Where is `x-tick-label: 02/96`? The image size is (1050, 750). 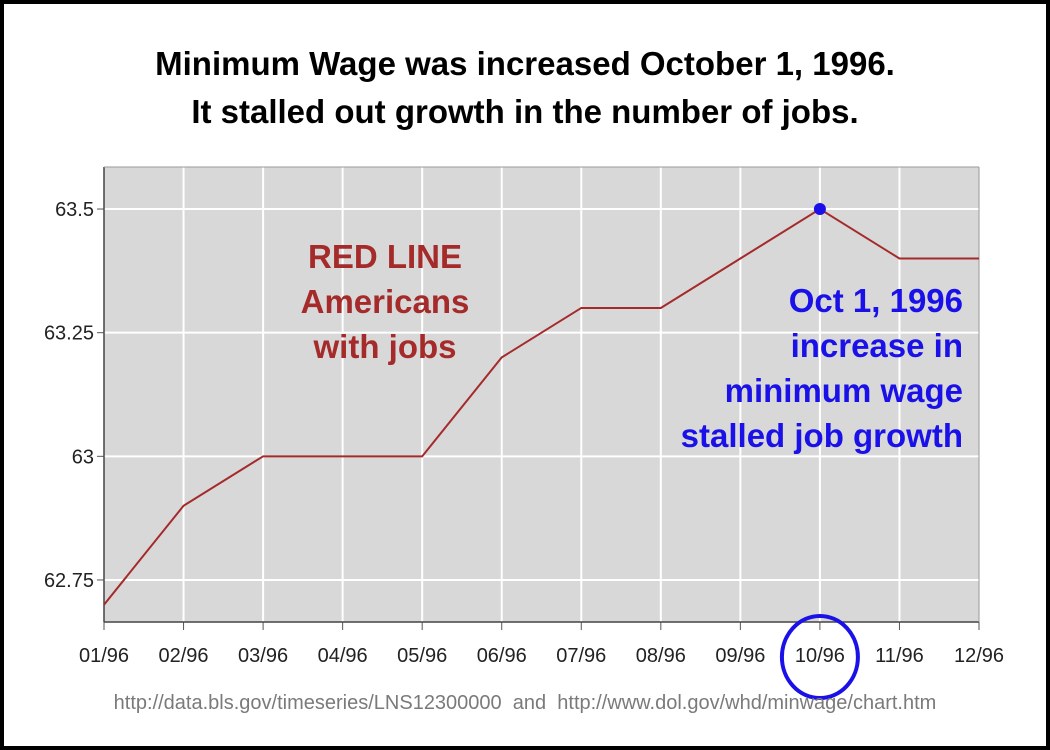 x-tick-label: 02/96 is located at coordinates (184, 656).